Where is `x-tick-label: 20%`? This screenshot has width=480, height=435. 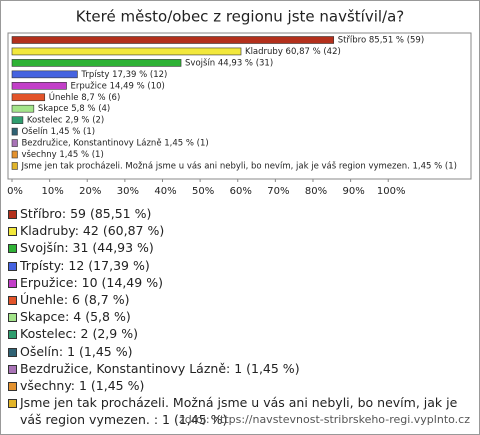
x-tick-label: 20% is located at coordinates (90, 191).